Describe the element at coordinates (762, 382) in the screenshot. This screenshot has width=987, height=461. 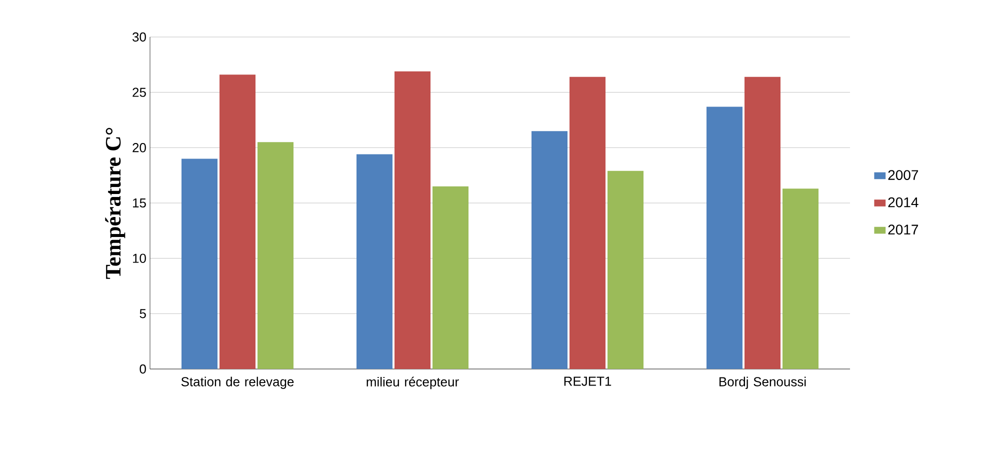
I see `x-tick-label: Bordj Senoussi` at that location.